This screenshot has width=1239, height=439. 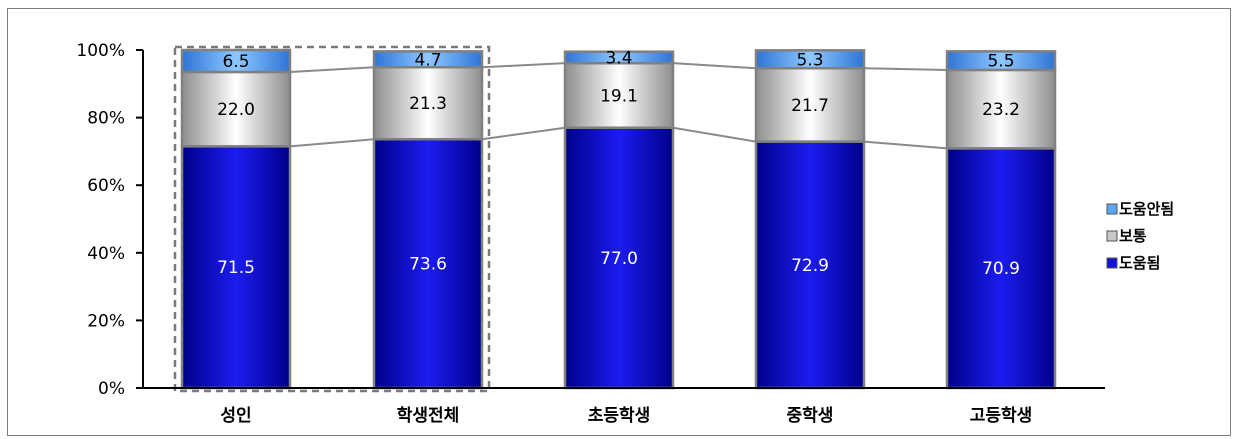 I want to click on data-label-3-5: 5.5, so click(x=1000, y=62).